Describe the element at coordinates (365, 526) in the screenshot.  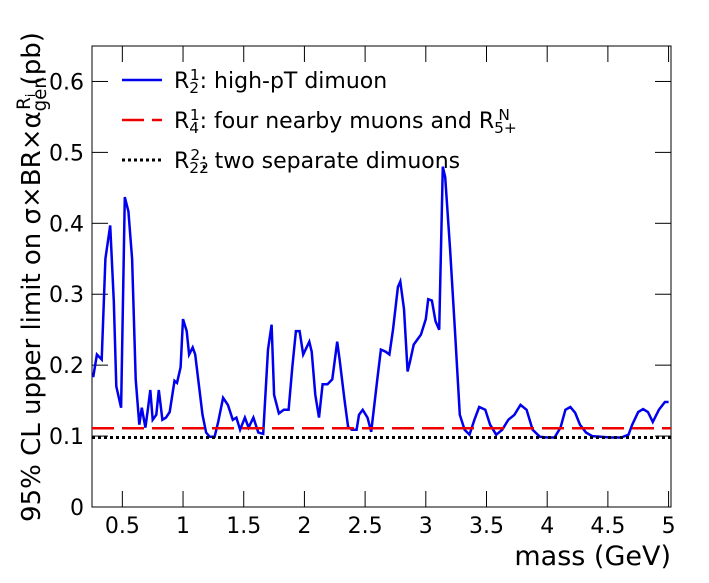
I see `x-tick-label: 2.5` at that location.